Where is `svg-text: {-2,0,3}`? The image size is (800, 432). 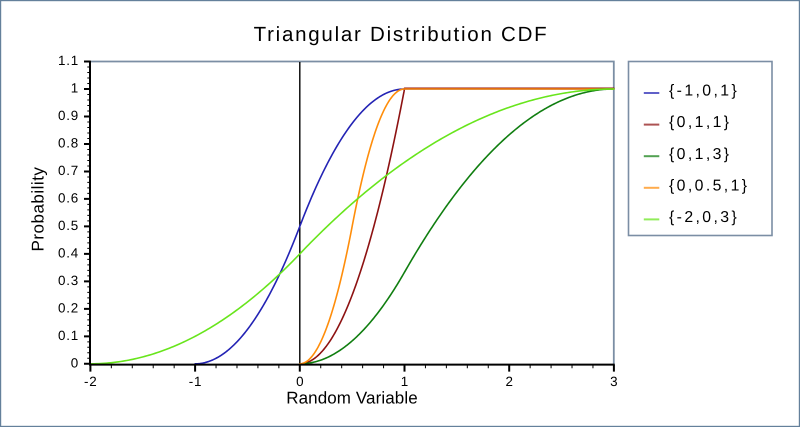
svg-text: {-2,0,3} is located at coordinates (704, 217).